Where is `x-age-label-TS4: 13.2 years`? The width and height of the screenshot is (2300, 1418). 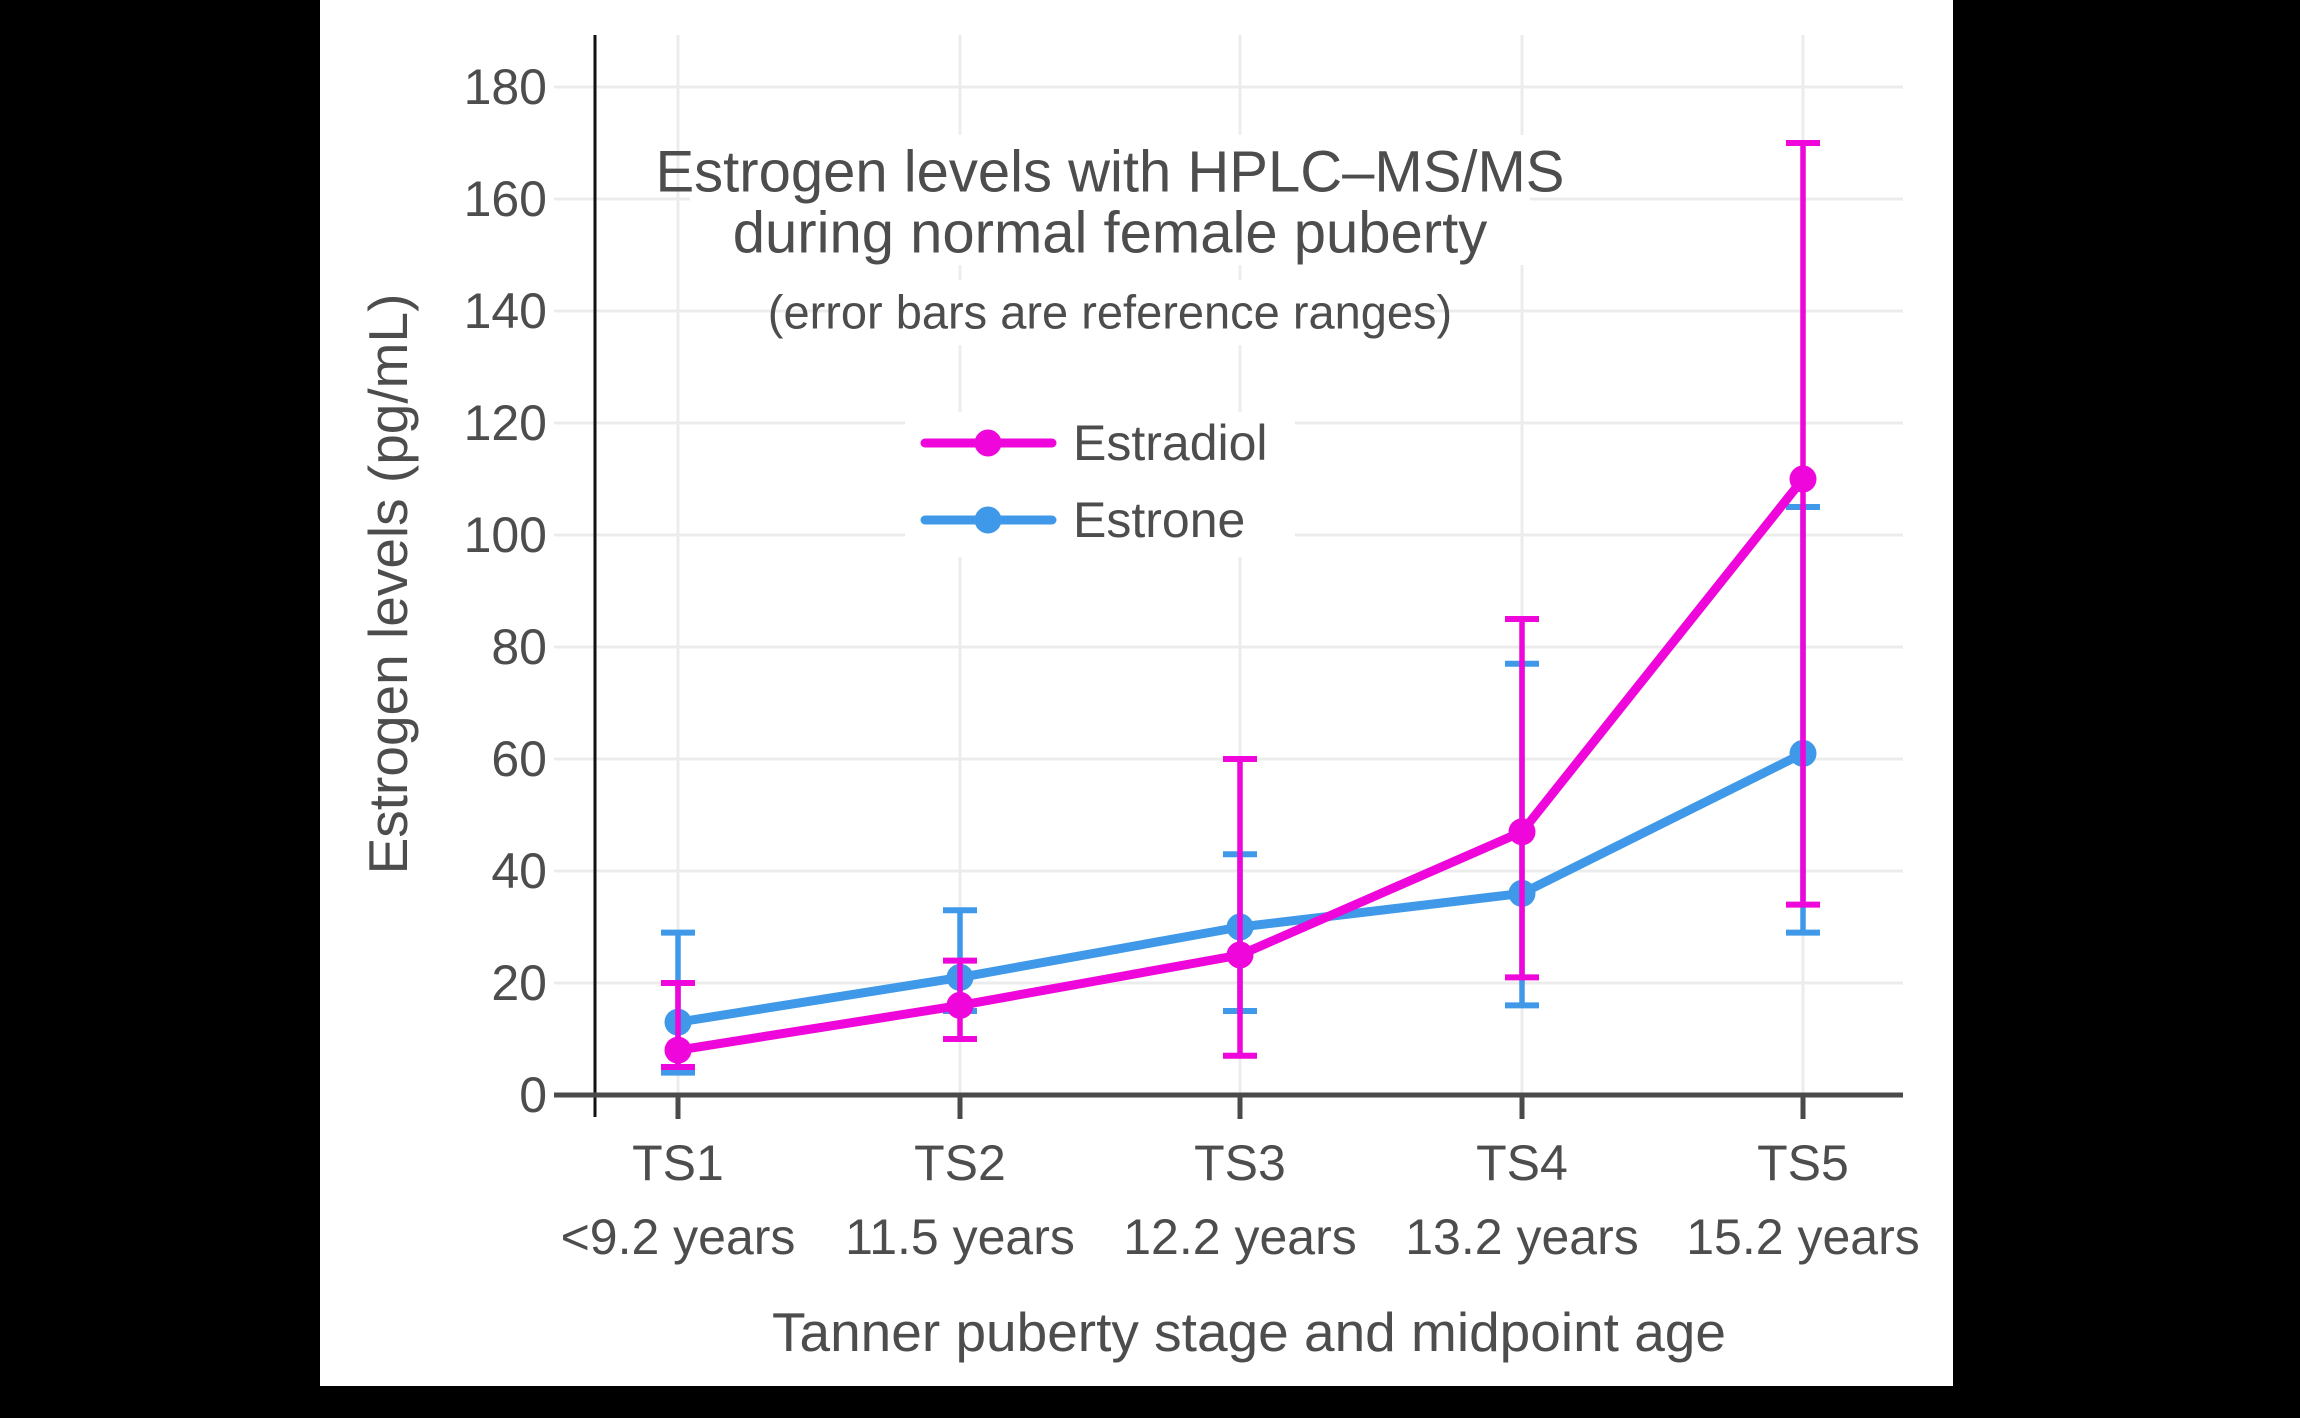
x-age-label-TS4: 13.2 years is located at coordinates (1521, 1237).